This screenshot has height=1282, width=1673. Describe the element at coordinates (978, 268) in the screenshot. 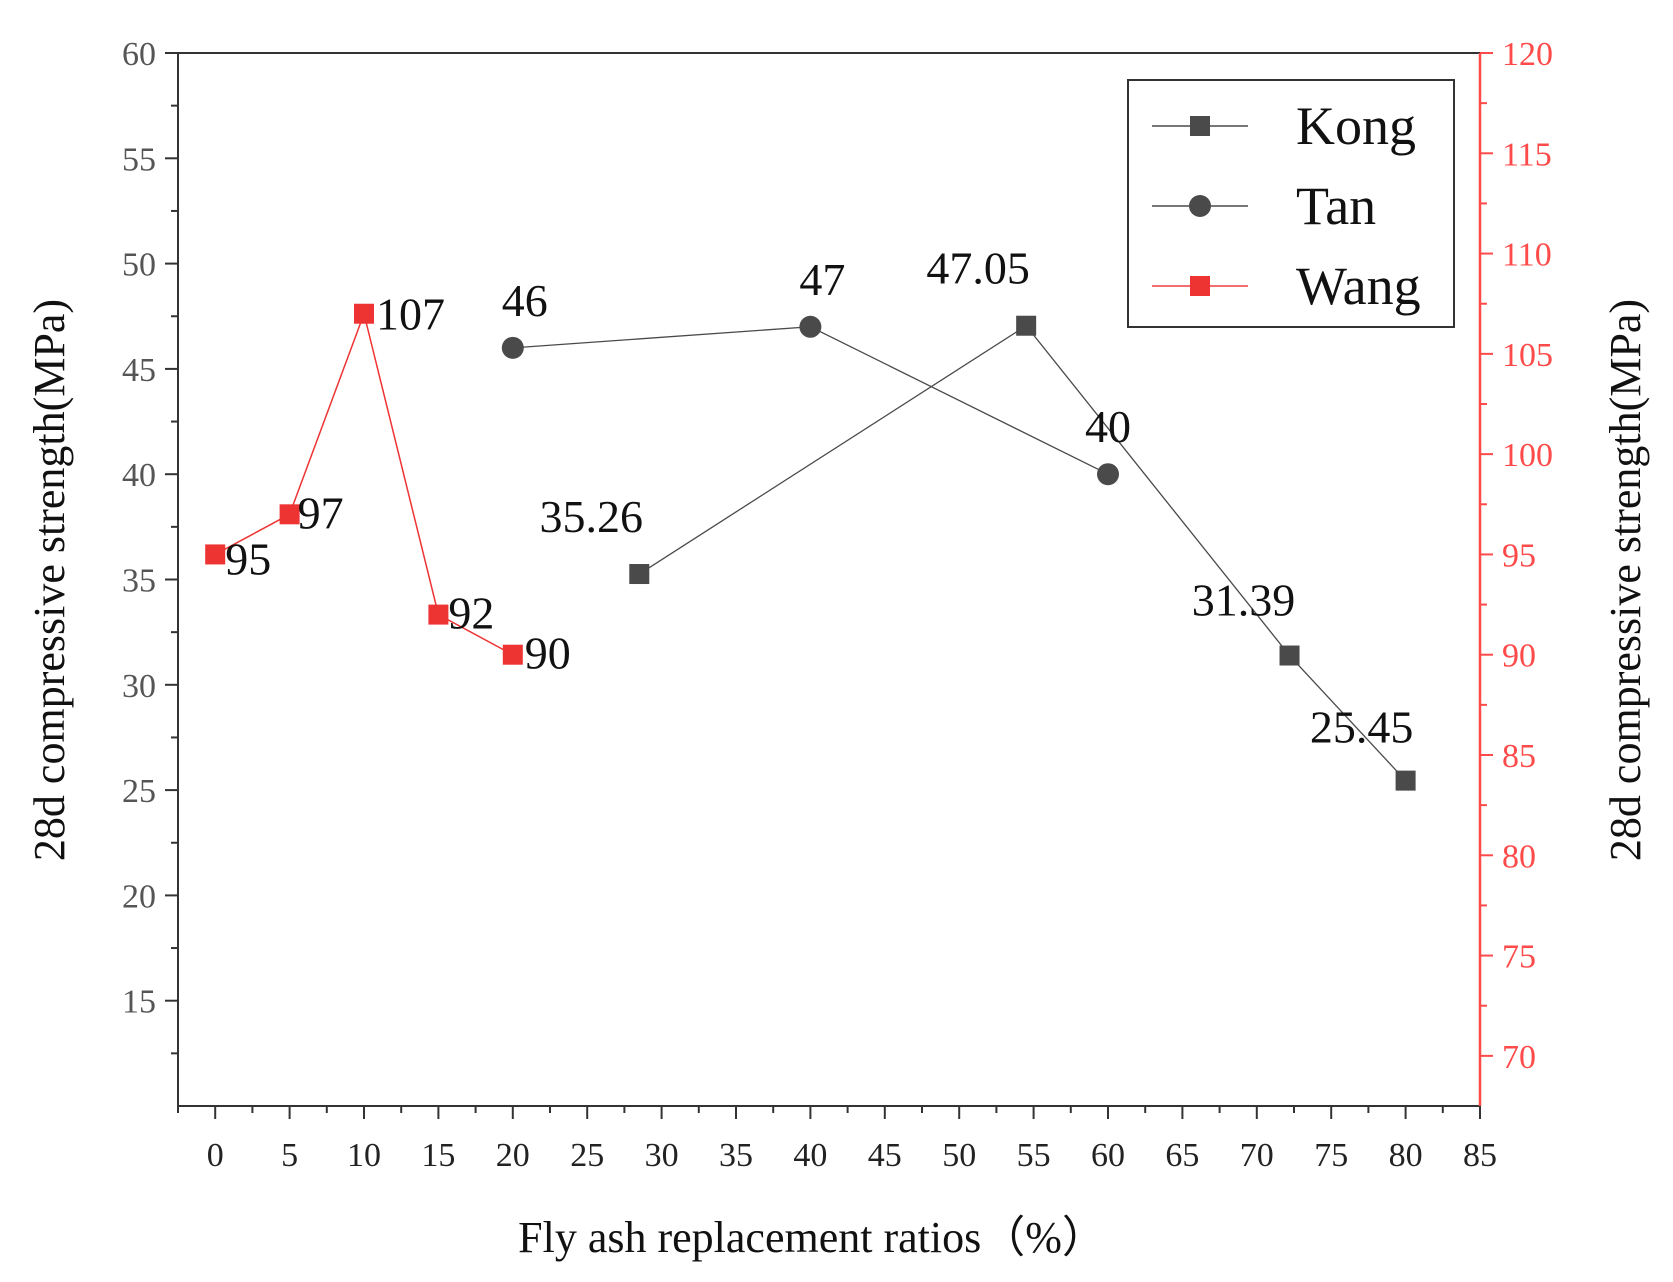

I see `kong-data-label-1: 47.05` at that location.